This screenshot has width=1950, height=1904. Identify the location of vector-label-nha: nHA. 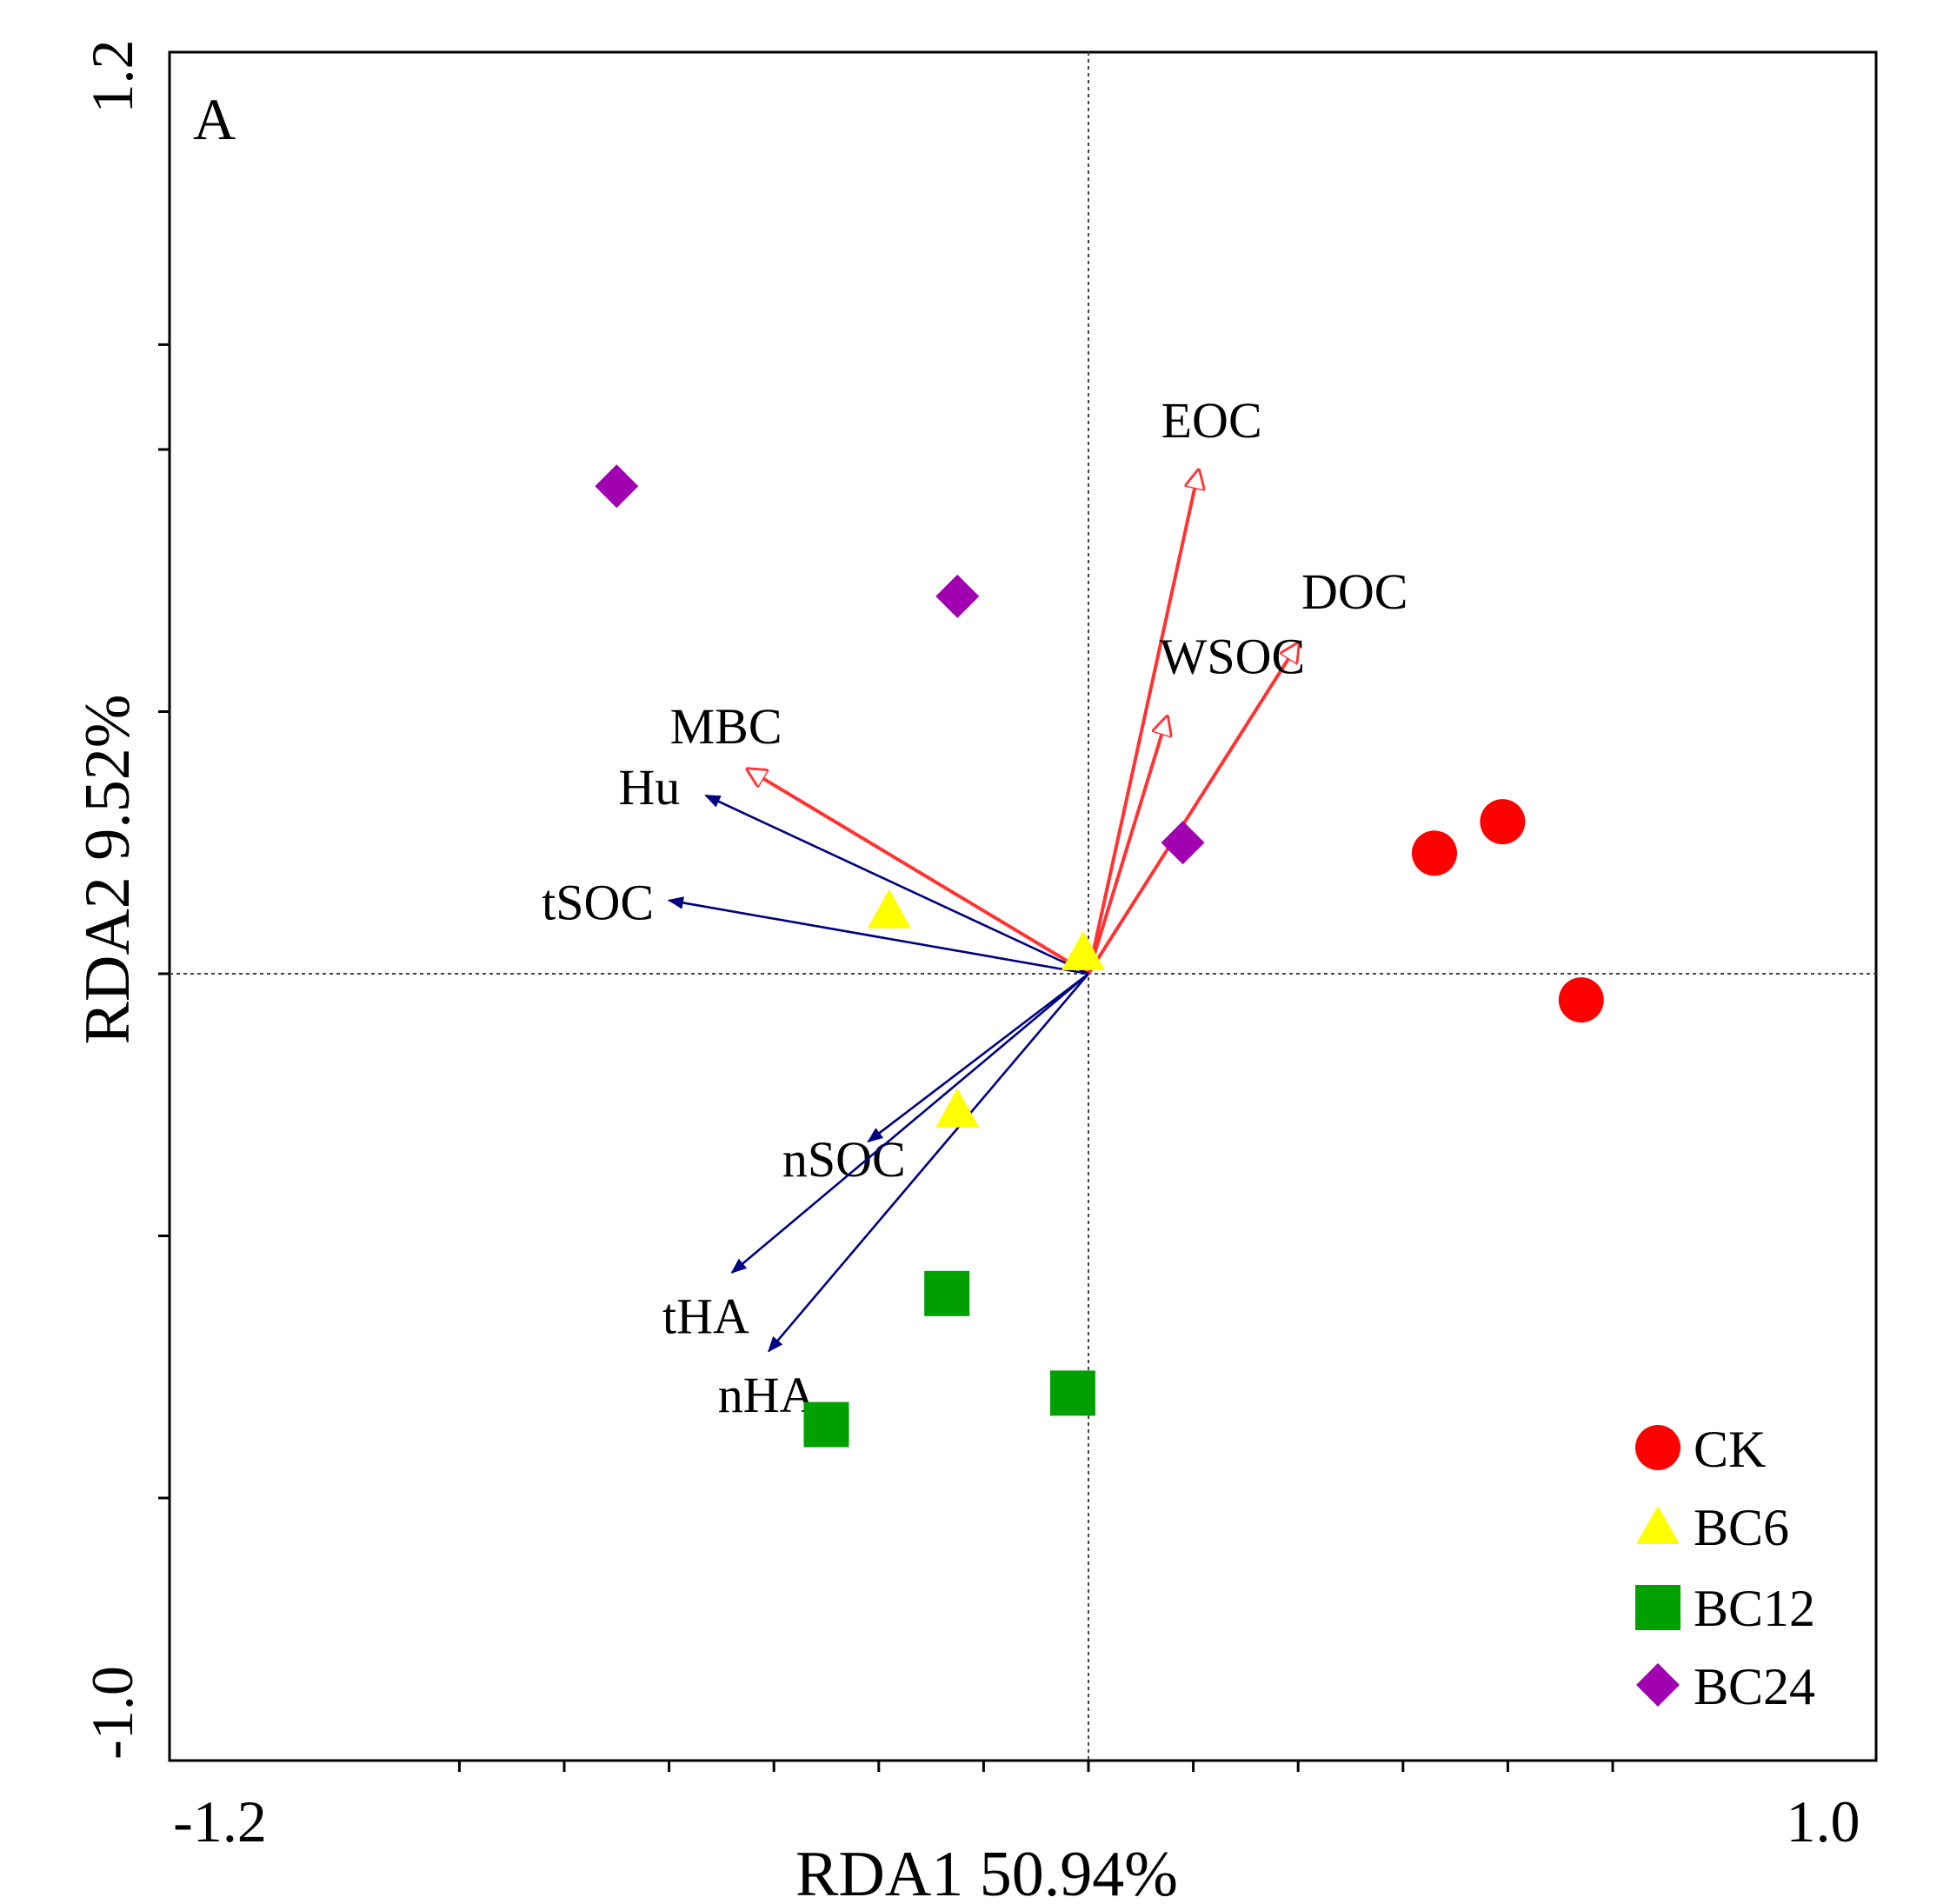
(767, 1395).